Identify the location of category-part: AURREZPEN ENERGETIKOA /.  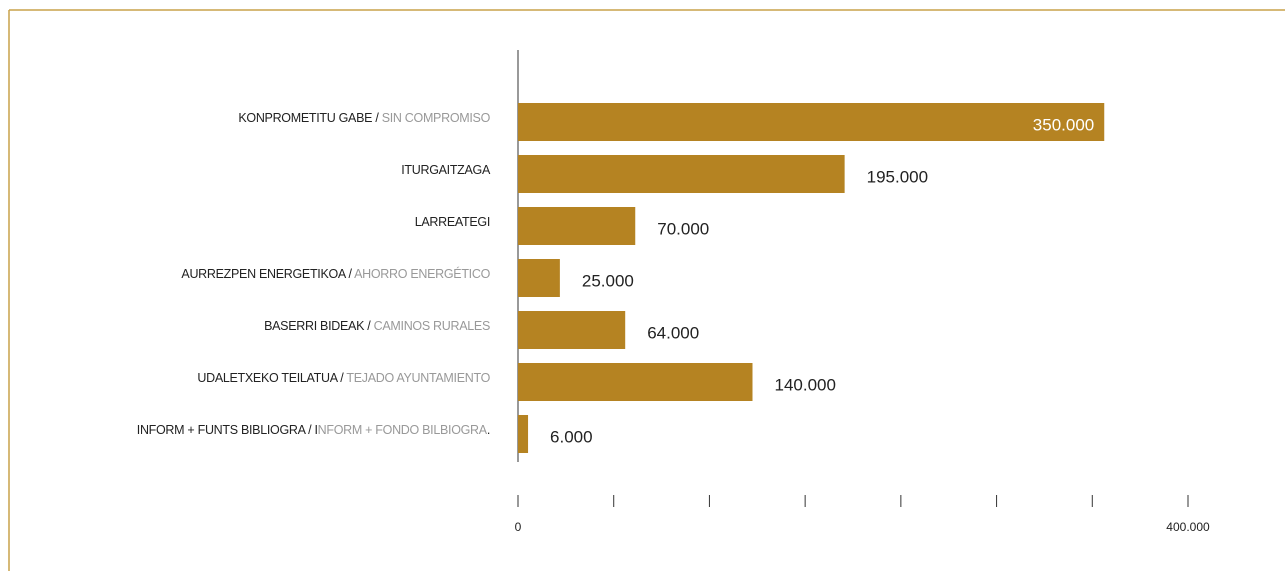
(267, 274).